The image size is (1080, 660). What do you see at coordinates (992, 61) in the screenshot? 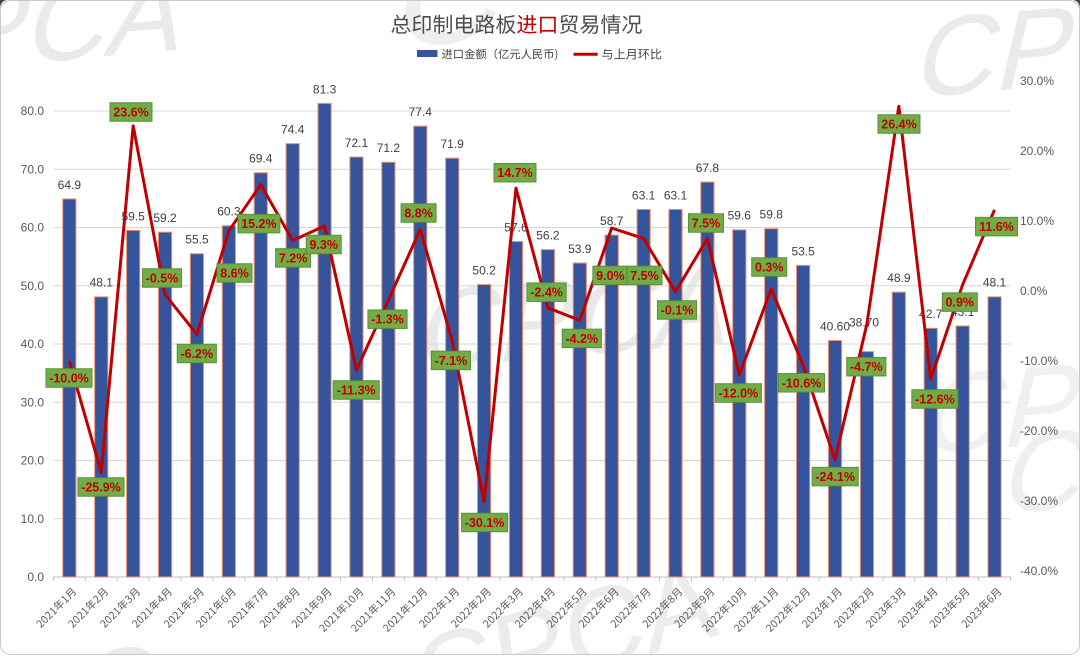
I see `svg-text: CPCA` at bounding box center [992, 61].